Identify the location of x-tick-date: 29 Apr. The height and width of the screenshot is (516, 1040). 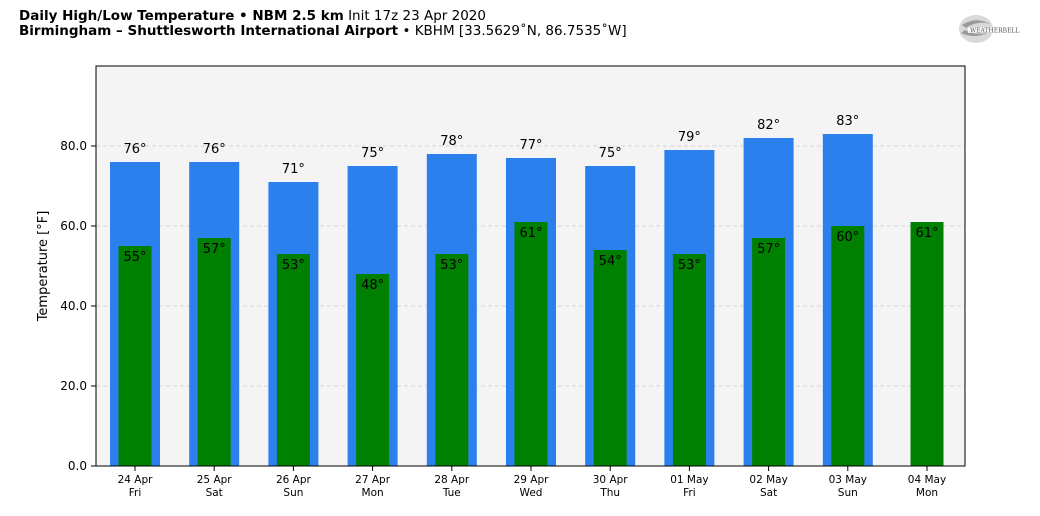
(532, 480).